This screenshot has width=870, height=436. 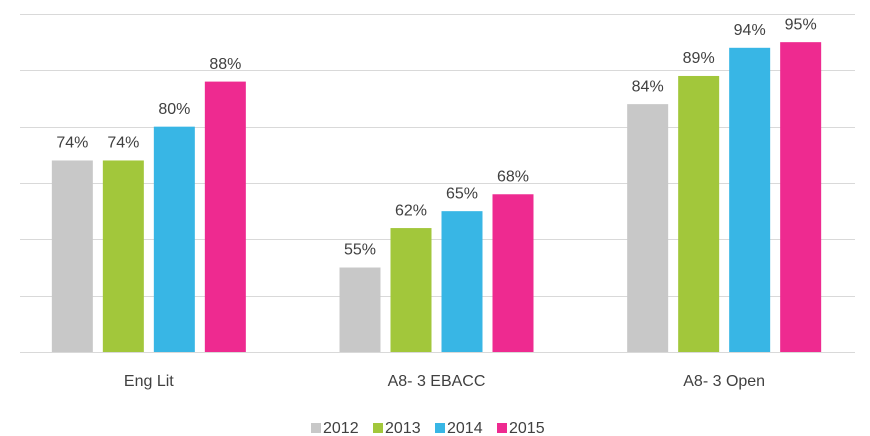 What do you see at coordinates (225, 64) in the screenshot?
I see `data-label: 88%` at bounding box center [225, 64].